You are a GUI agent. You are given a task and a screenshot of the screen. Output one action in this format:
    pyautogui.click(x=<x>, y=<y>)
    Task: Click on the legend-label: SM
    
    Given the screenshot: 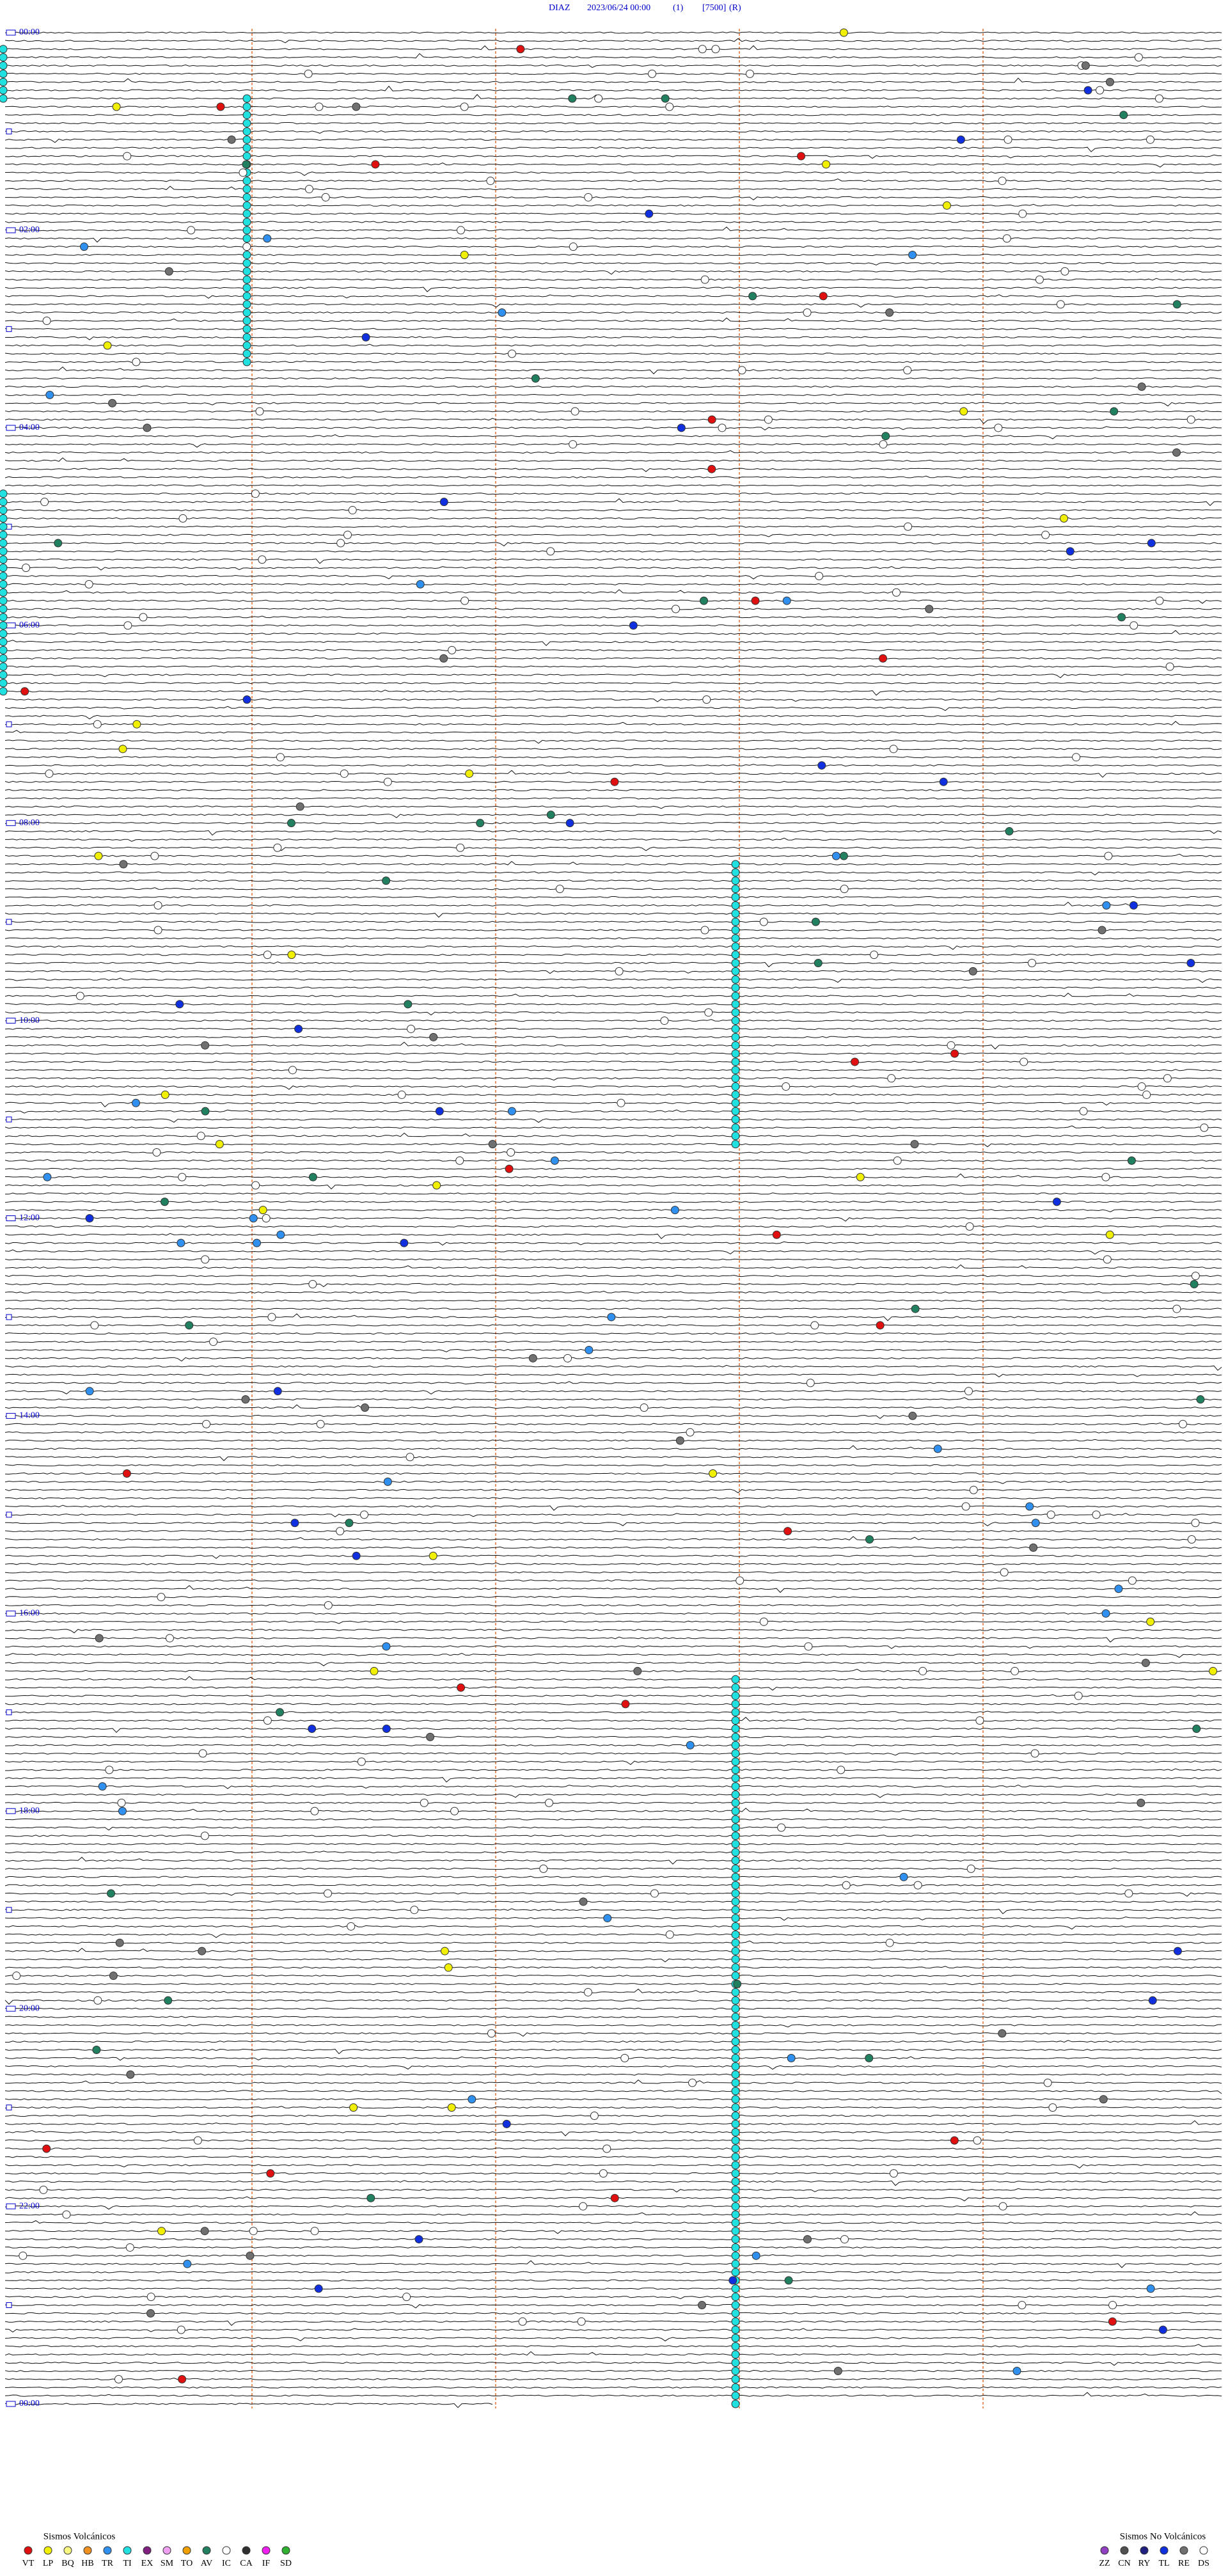 What is the action you would take?
    pyautogui.click(x=167, y=2563)
    